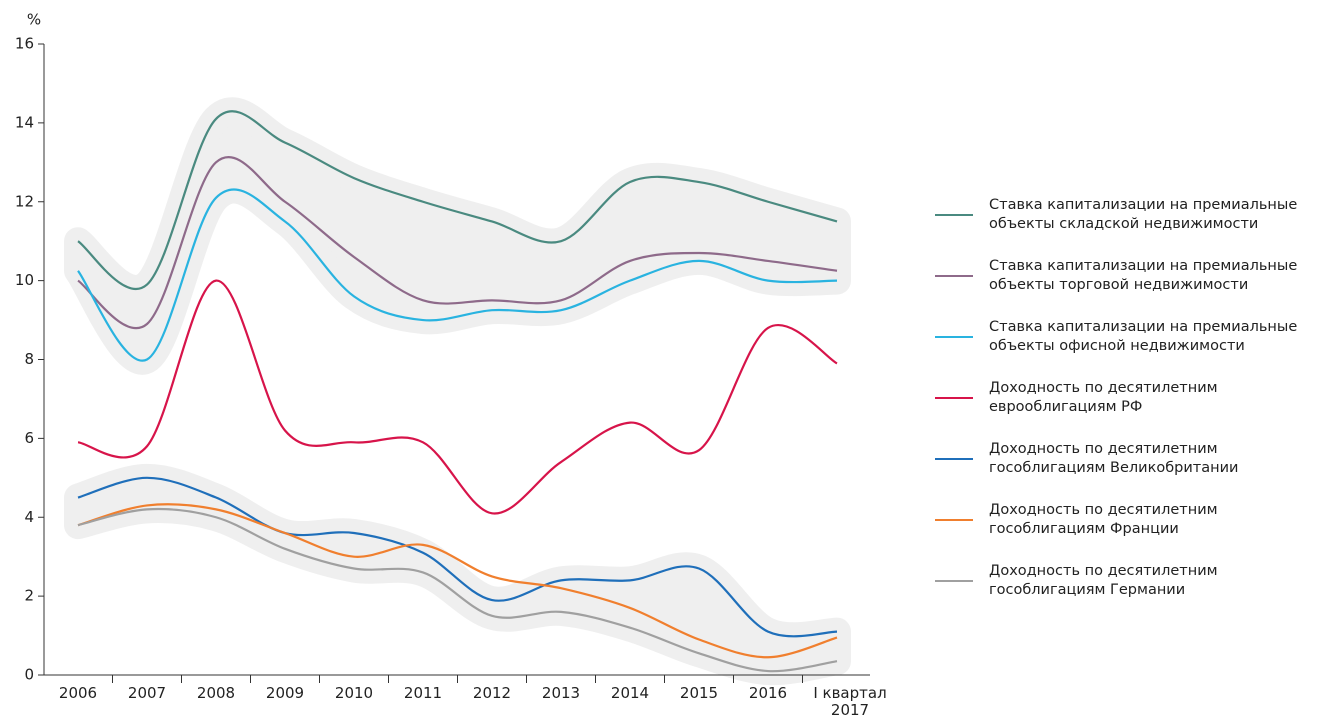 Image resolution: width=1333 pixels, height=724 pixels. What do you see at coordinates (24, 201) in the screenshot?
I see `y-tick-label: 12` at bounding box center [24, 201].